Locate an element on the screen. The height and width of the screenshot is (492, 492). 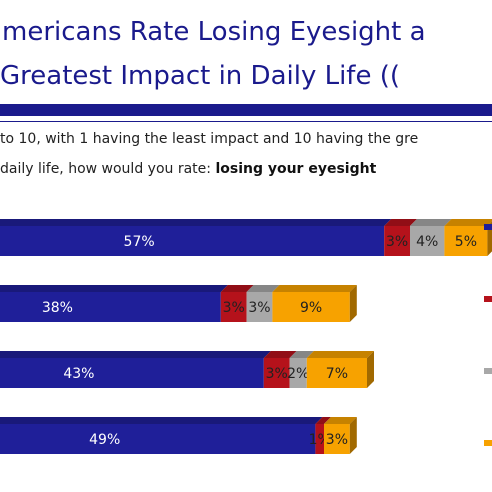
bar-value-label: 7% is located at coordinates (337, 374).